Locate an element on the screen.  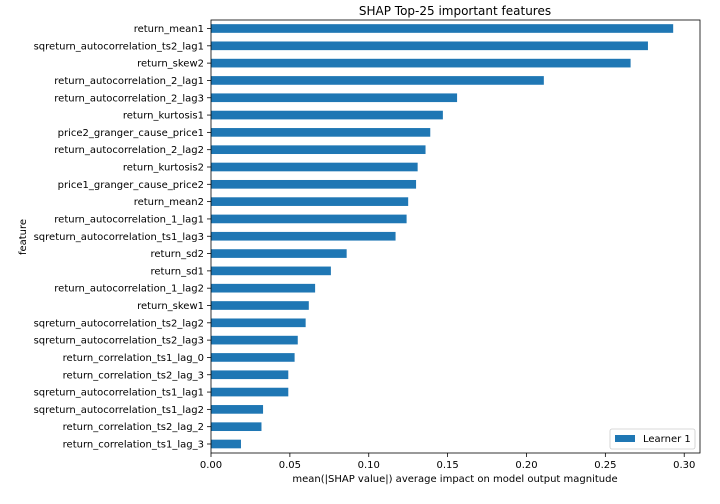
bar-return_sd1 is located at coordinates (271, 271).